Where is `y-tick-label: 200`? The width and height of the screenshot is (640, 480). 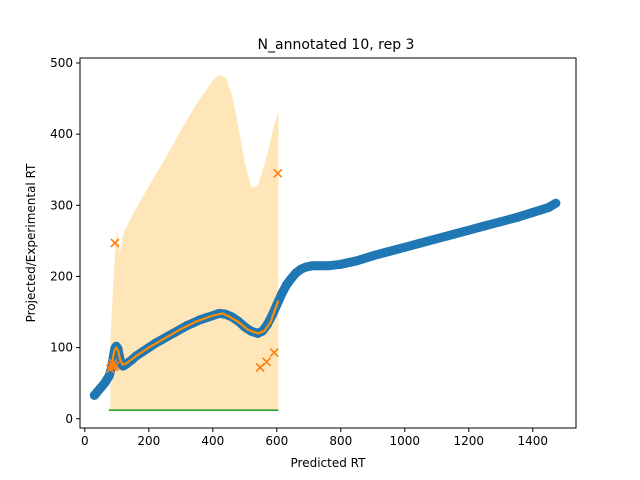
y-tick-label: 200 is located at coordinates (61, 276).